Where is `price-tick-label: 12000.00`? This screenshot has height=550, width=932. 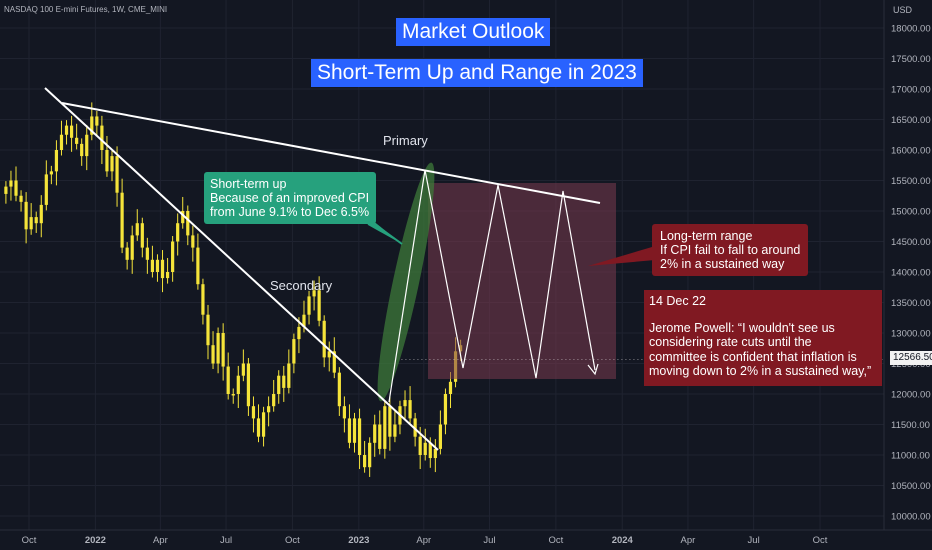
price-tick-label: 12000.00 is located at coordinates (911, 395).